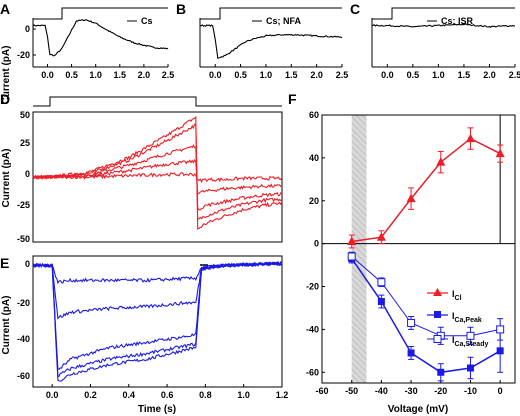 The width and height of the screenshot is (520, 416). What do you see at coordinates (381, 391) in the screenshot?
I see `x-tick-label: -40` at bounding box center [381, 391].